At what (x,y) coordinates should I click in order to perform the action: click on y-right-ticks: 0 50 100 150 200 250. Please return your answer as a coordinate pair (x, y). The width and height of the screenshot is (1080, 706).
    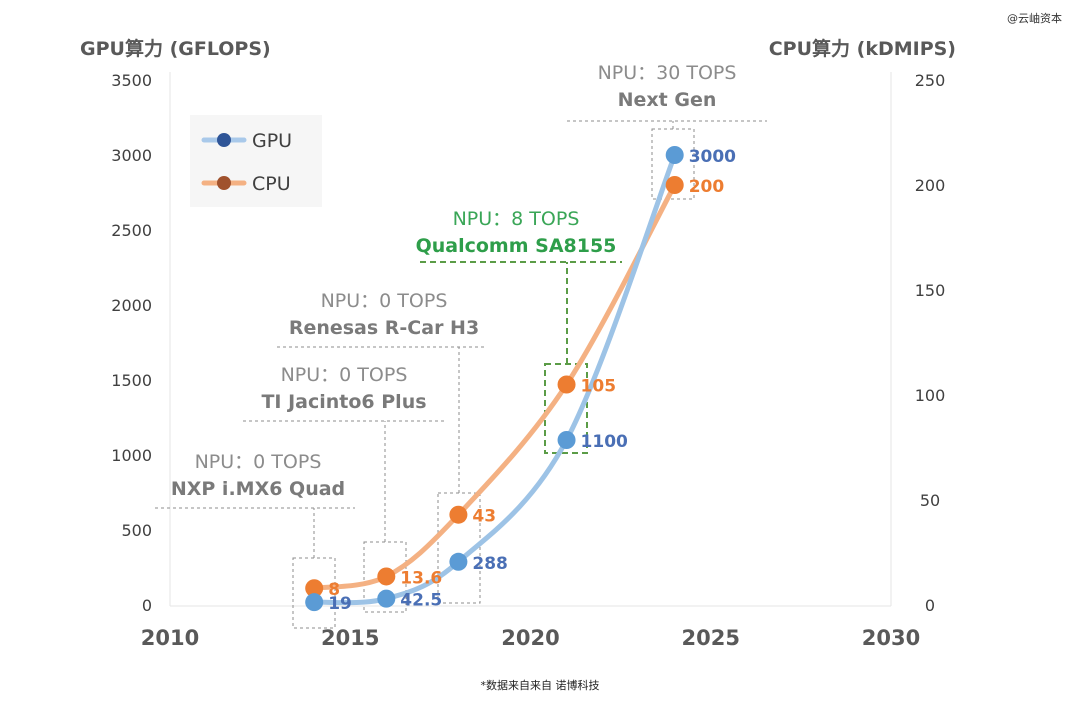
    Looking at the image, I should click on (930, 343).